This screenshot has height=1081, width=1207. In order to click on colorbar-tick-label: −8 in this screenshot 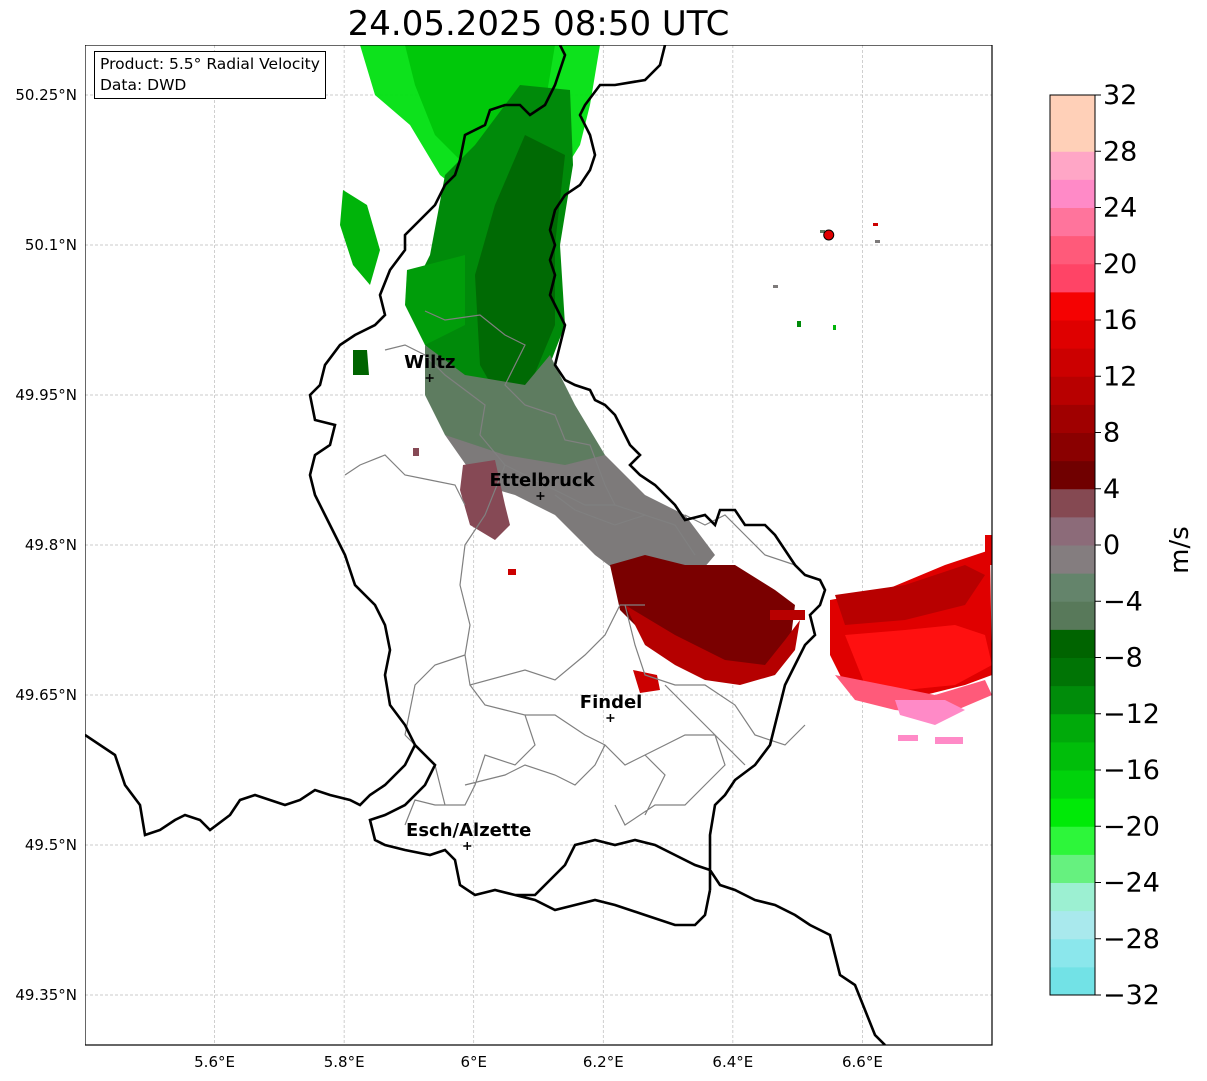, I will do `click(1123, 658)`.